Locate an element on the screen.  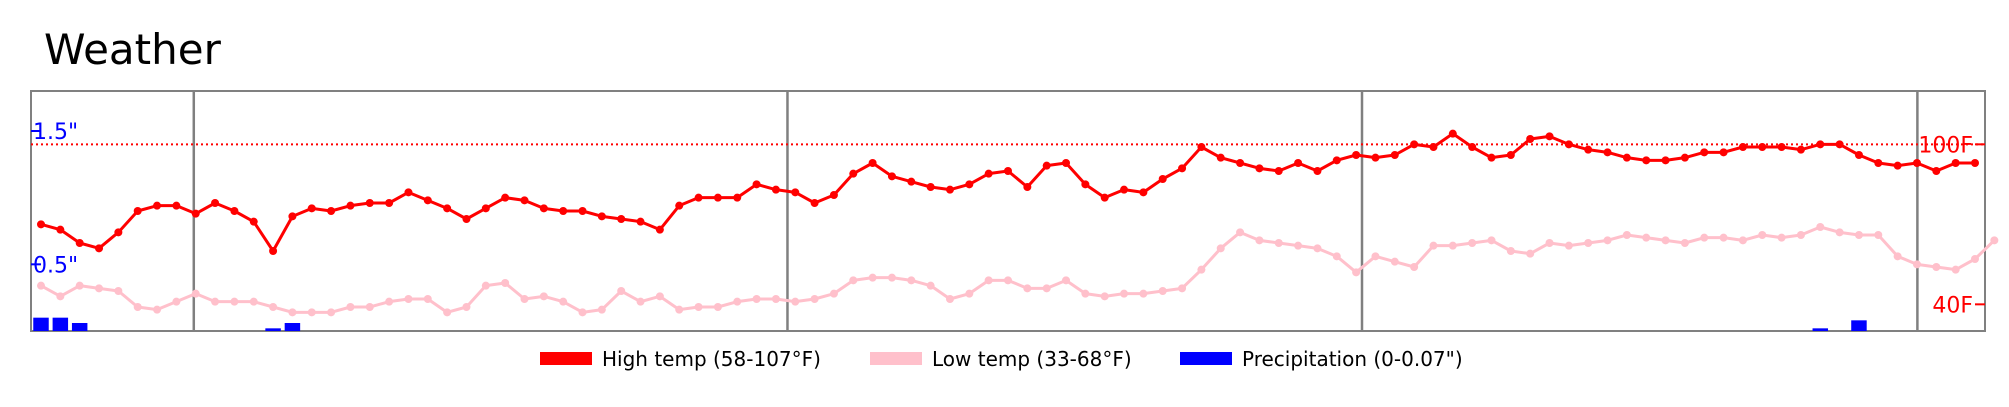
legend-label-1: Low temp (33-68°F) is located at coordinates (1032, 359).